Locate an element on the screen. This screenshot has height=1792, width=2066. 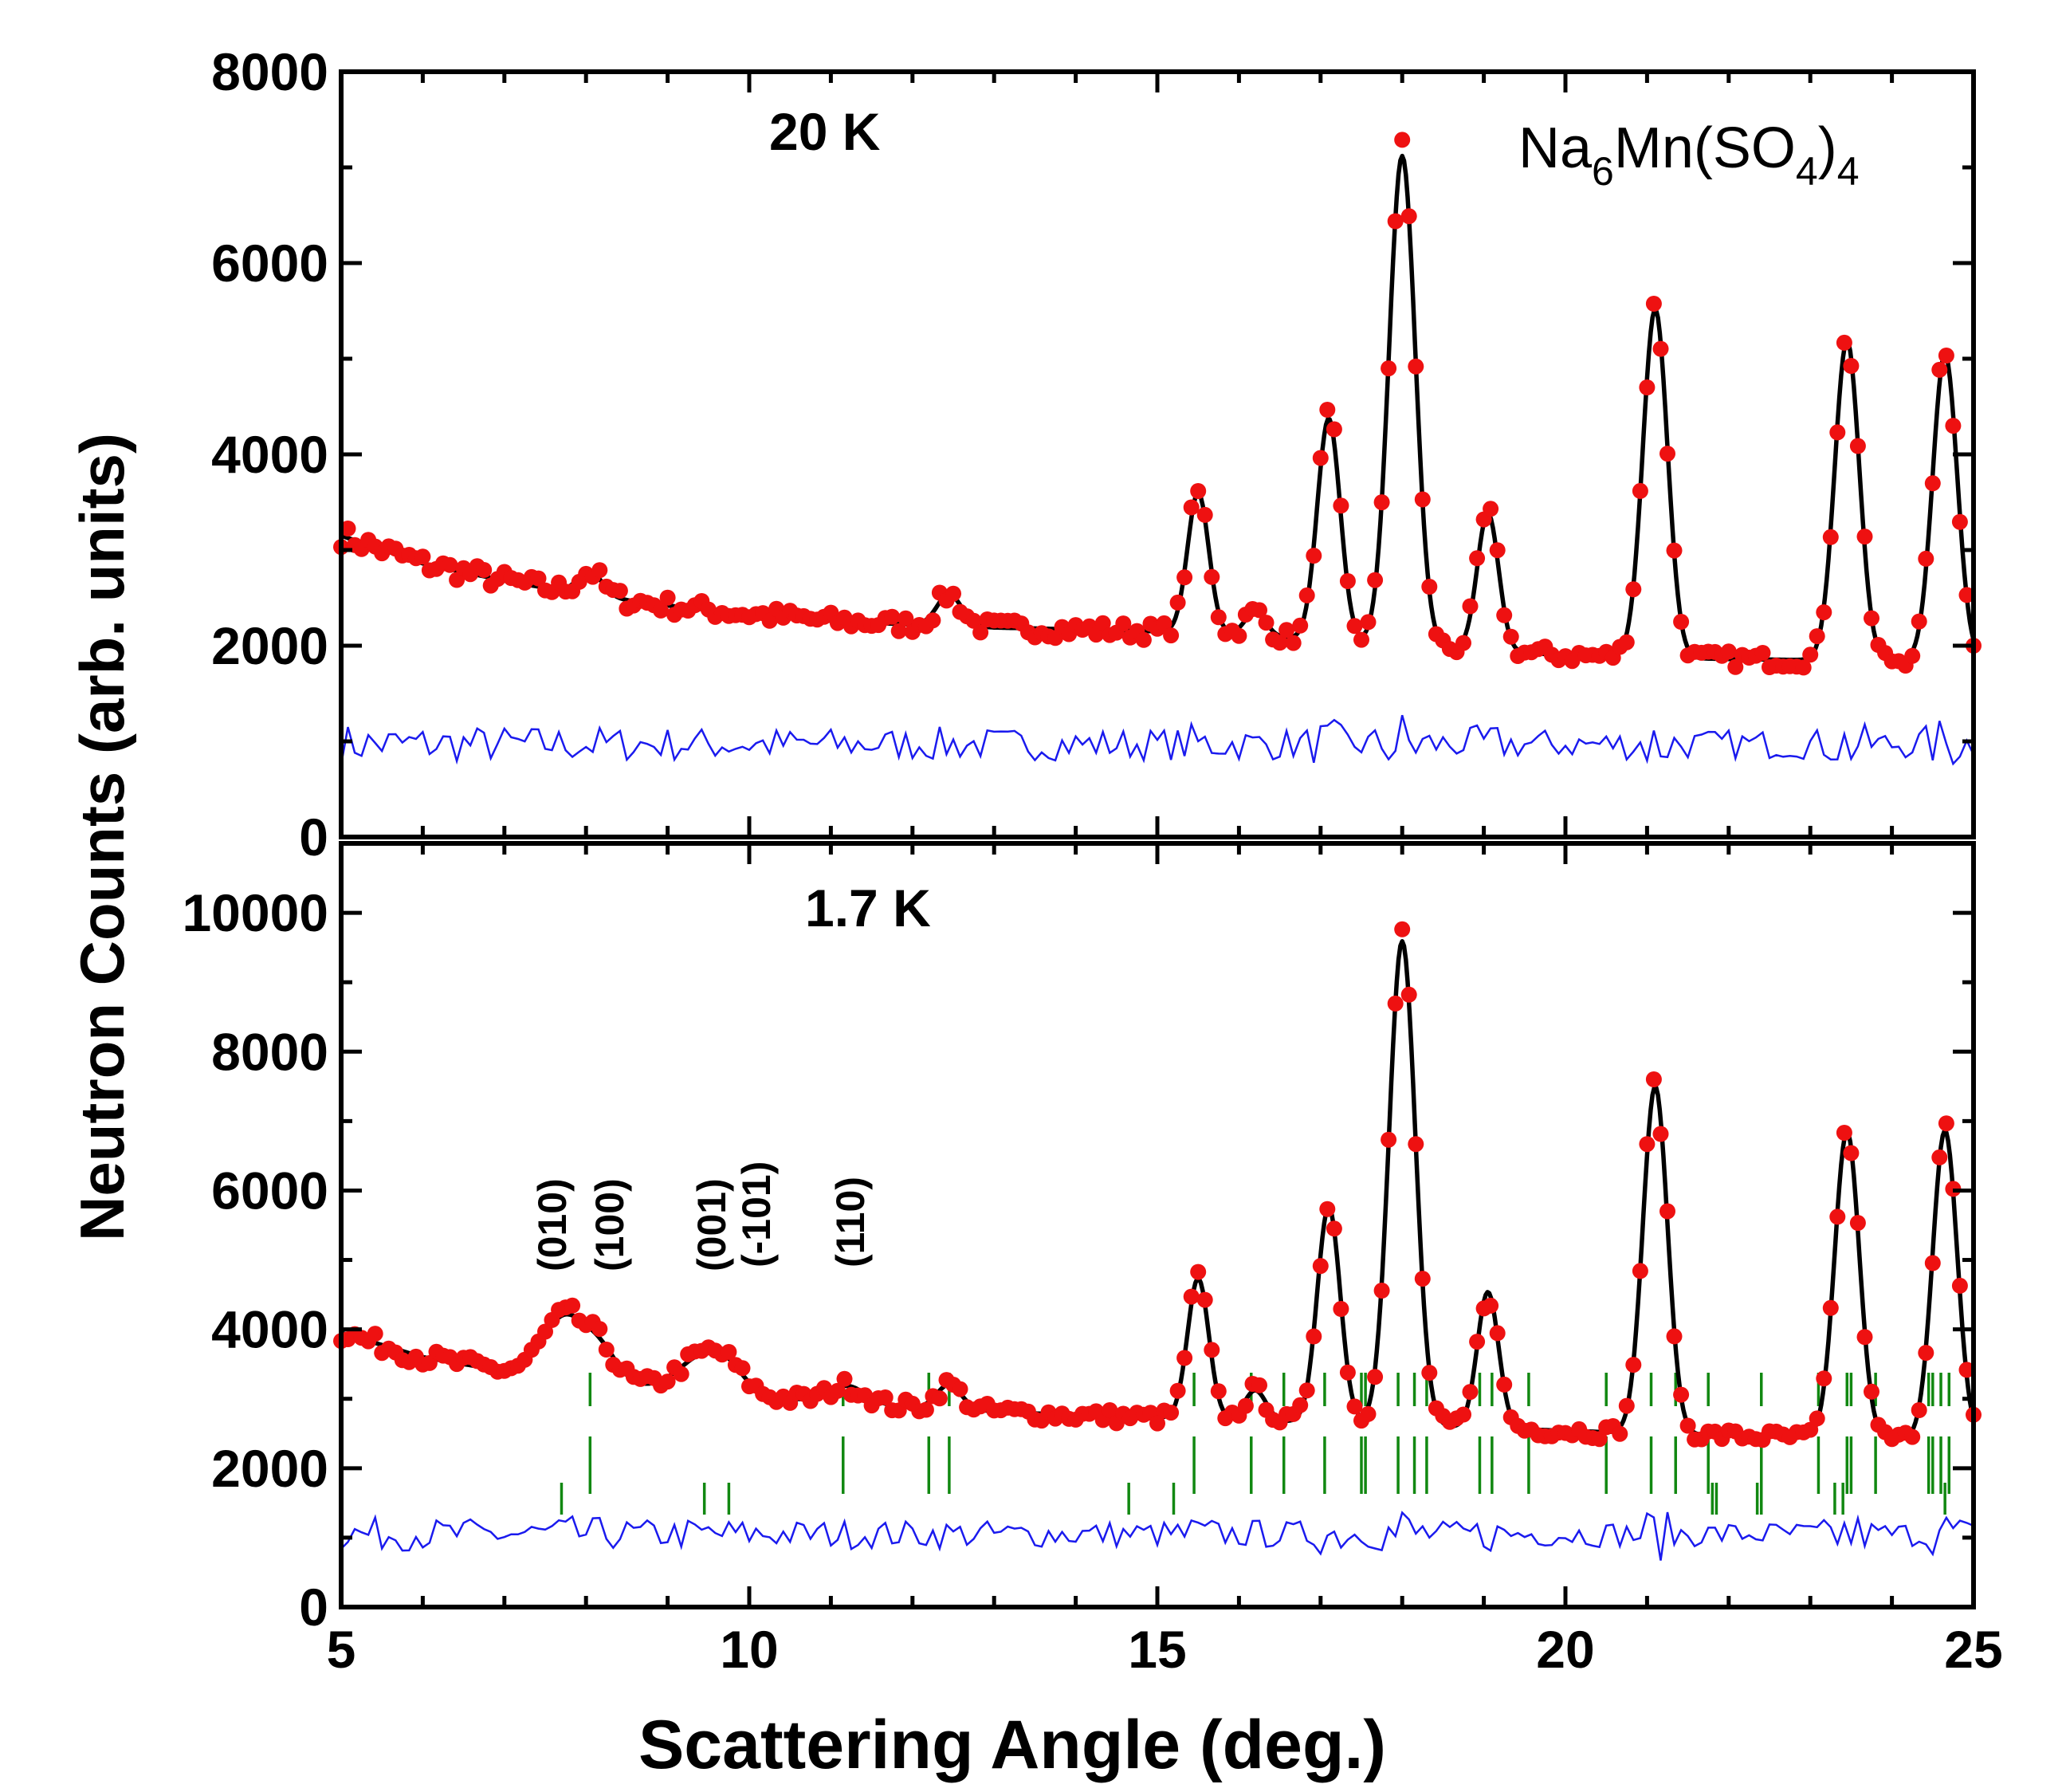
bragg-ticks-1-7k is located at coordinates (1255, 1475).